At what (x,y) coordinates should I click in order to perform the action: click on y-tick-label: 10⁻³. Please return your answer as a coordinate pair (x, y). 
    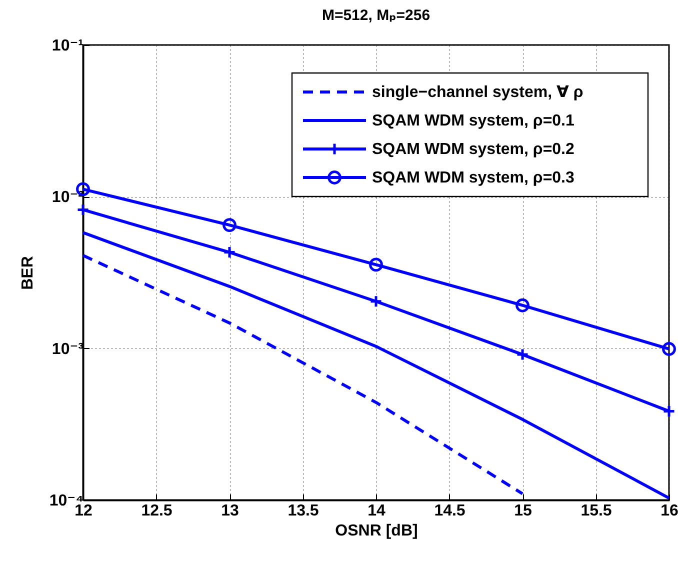
    Looking at the image, I should click on (68, 349).